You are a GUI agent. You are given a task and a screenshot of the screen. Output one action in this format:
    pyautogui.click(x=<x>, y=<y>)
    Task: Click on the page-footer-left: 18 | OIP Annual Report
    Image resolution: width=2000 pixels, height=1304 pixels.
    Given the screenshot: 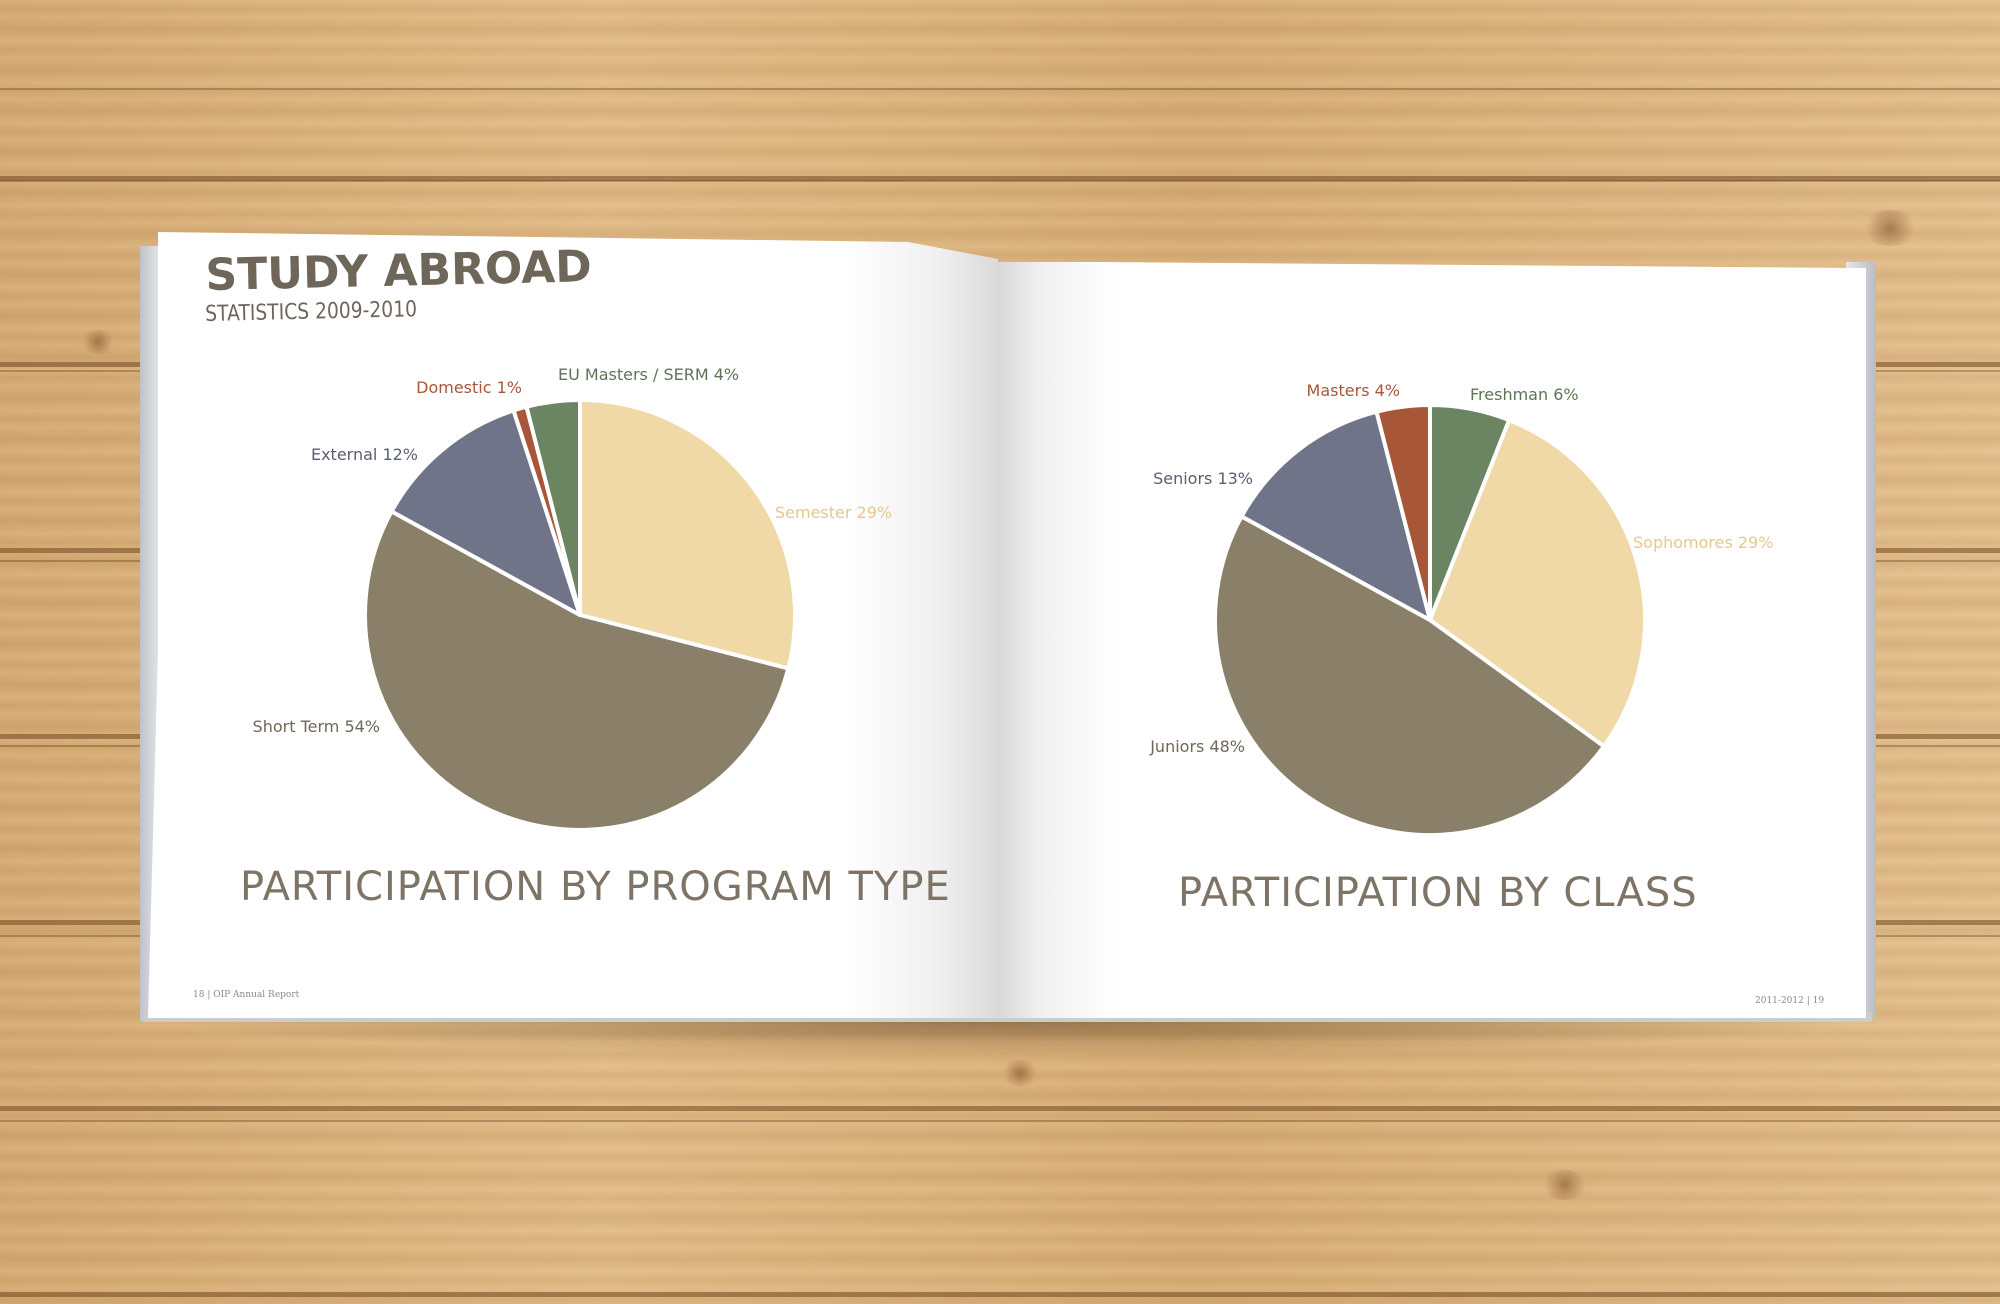 What is the action you would take?
    pyautogui.click(x=246, y=995)
    